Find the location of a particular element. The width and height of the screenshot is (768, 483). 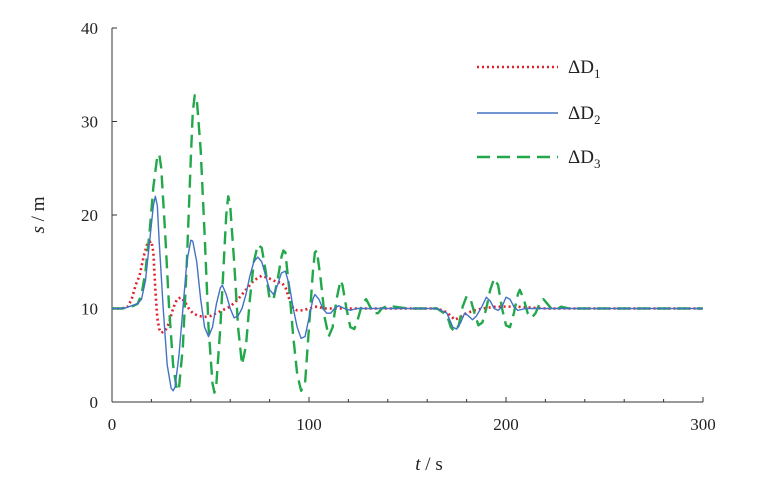

y-tick-label: 0 is located at coordinates (94, 402).